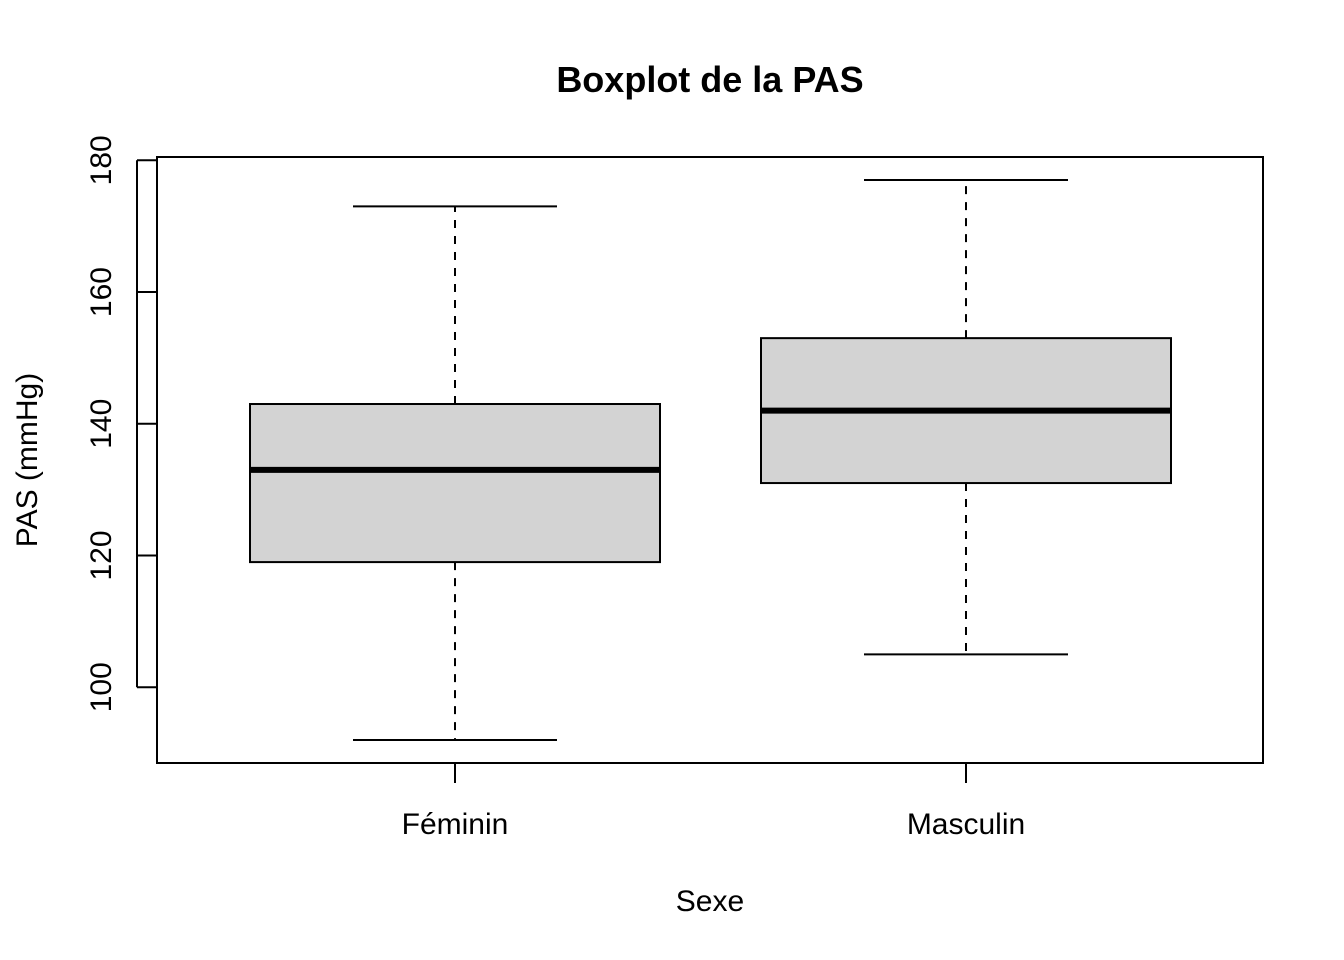 This screenshot has height=960, width=1344. What do you see at coordinates (101, 424) in the screenshot?
I see `y-tick-label-140: 140` at bounding box center [101, 424].